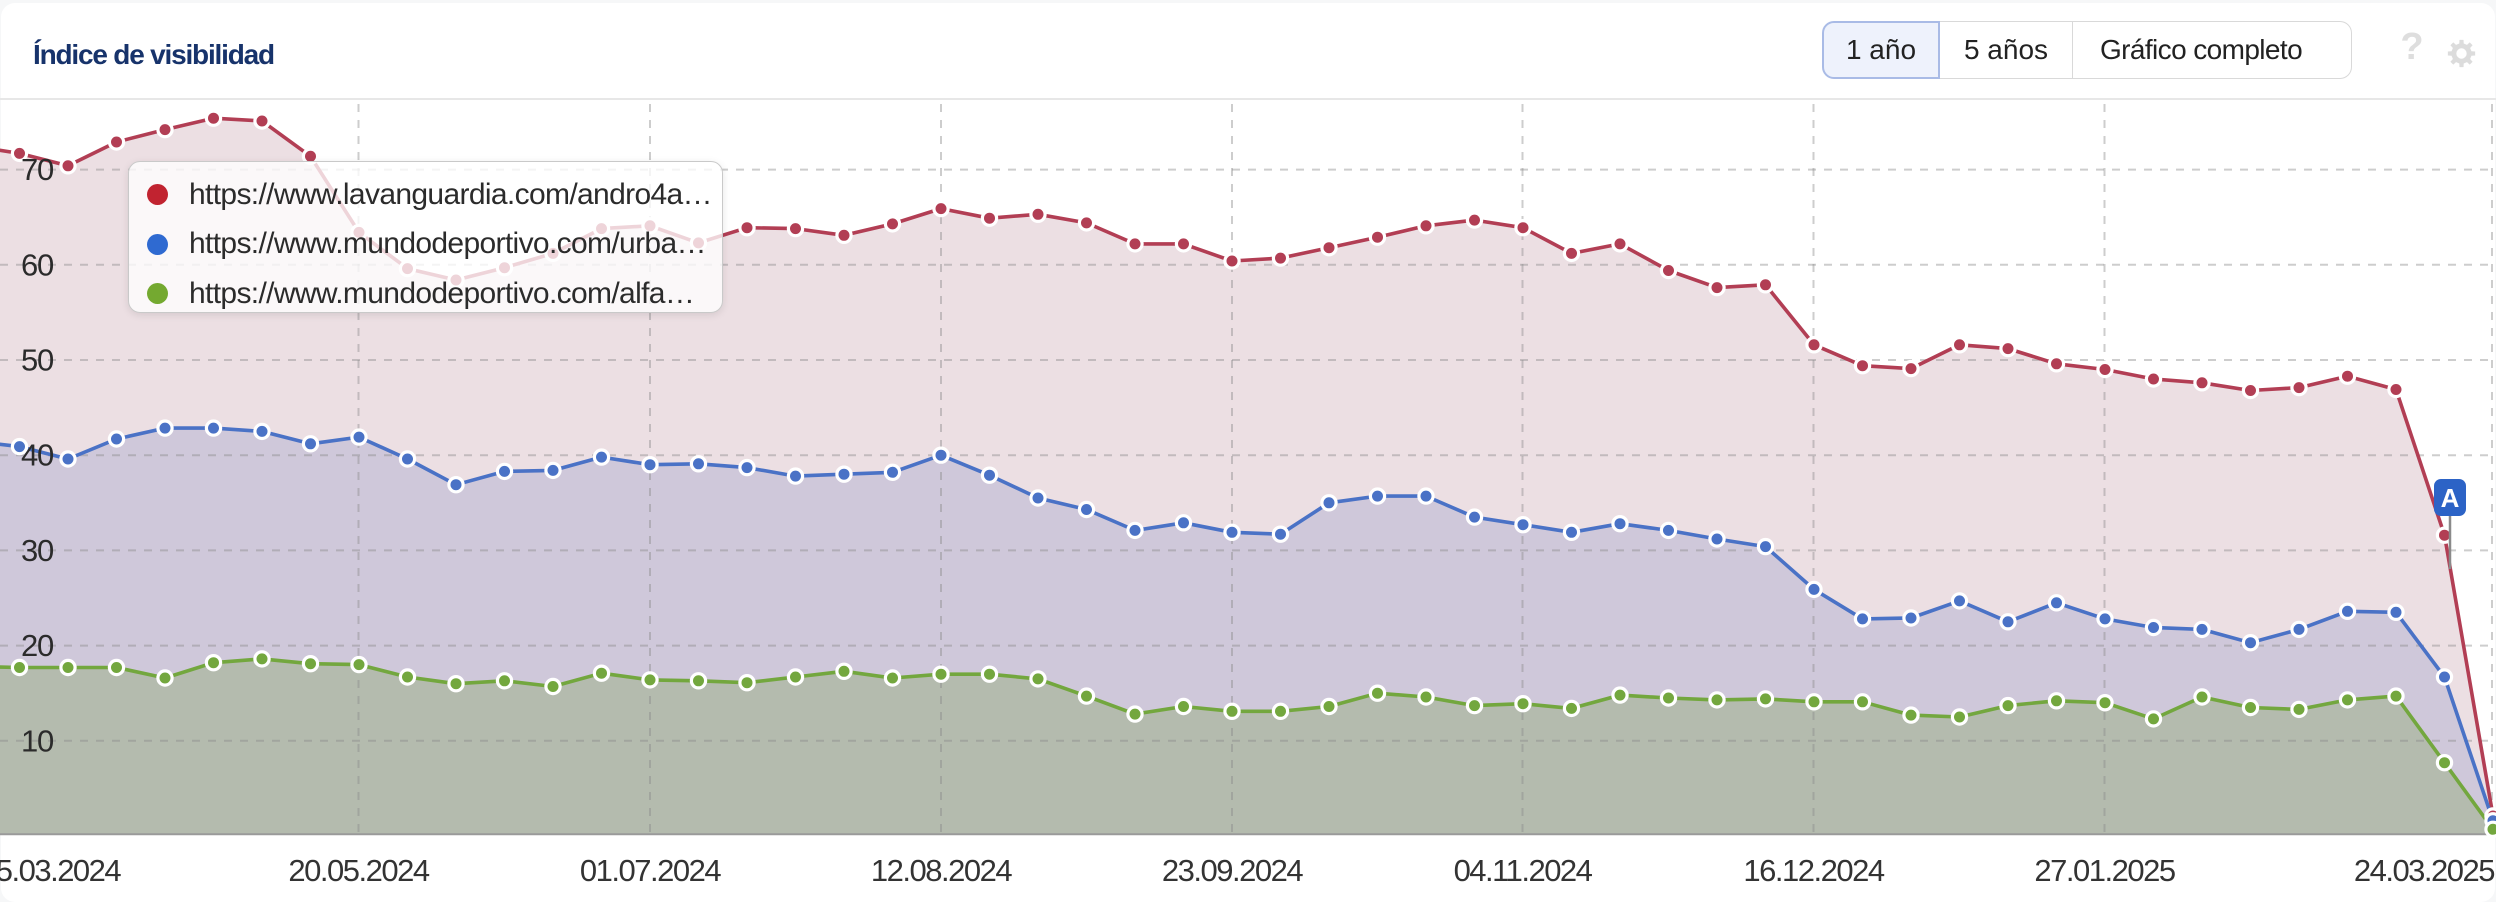  What do you see at coordinates (37, 550) in the screenshot?
I see `svg-text: 30` at bounding box center [37, 550].